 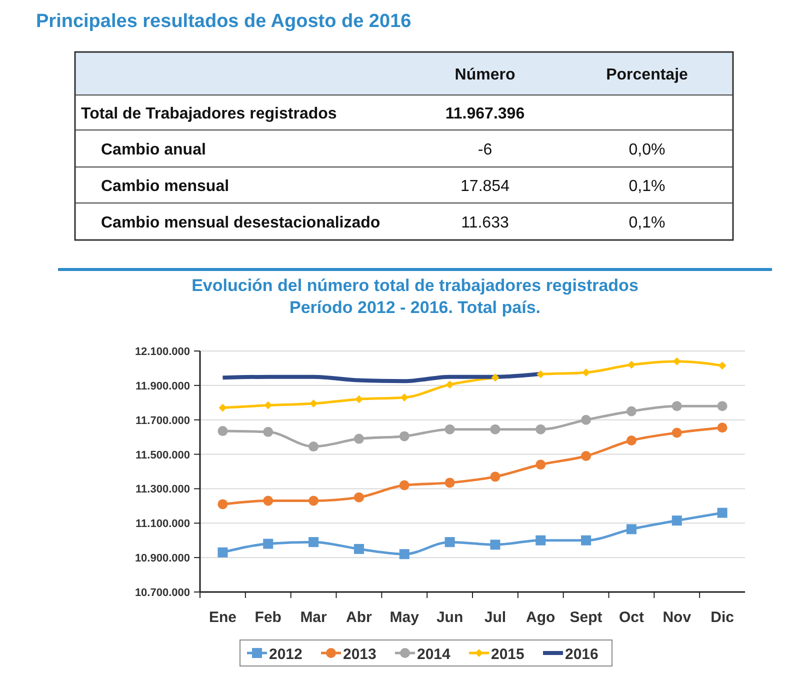 What do you see at coordinates (314, 617) in the screenshot?
I see `x-tick-label: Mar` at bounding box center [314, 617].